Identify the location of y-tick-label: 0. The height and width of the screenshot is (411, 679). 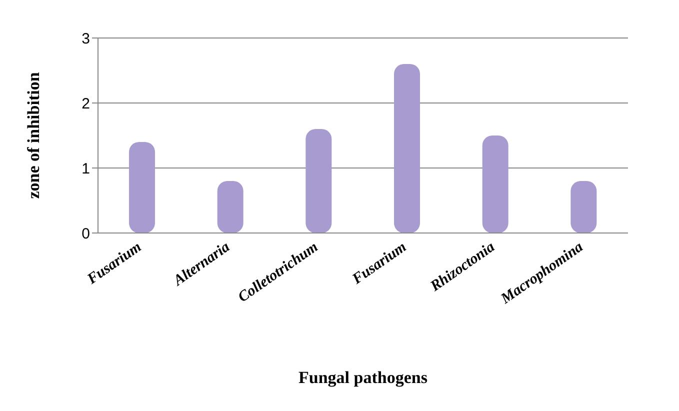
(86, 233).